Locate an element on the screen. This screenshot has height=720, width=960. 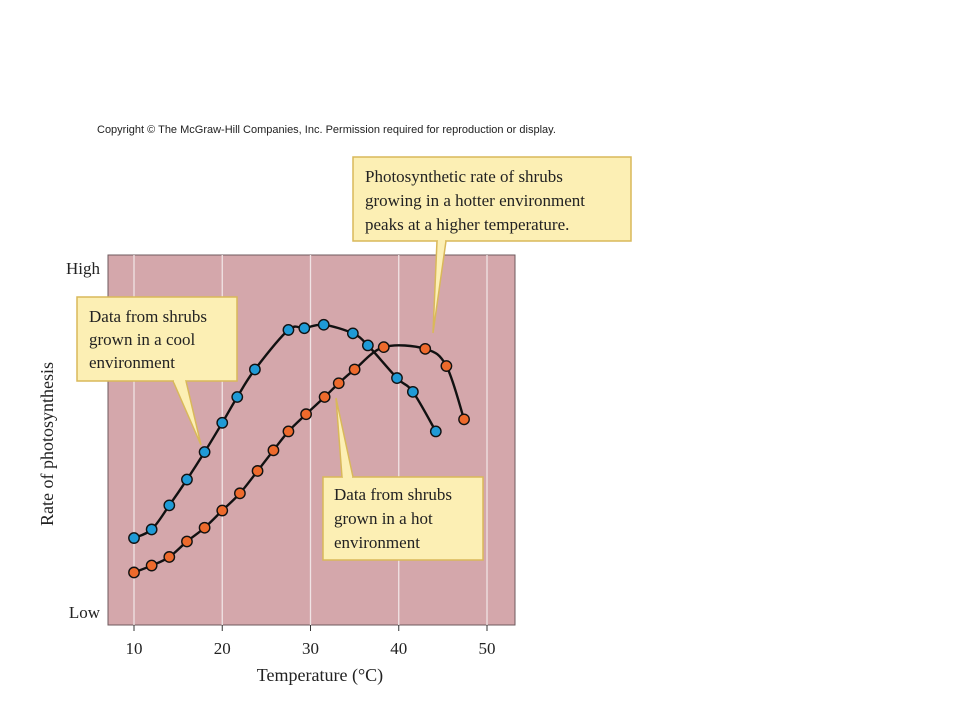
callout-line-cool: environment is located at coordinates (132, 362).